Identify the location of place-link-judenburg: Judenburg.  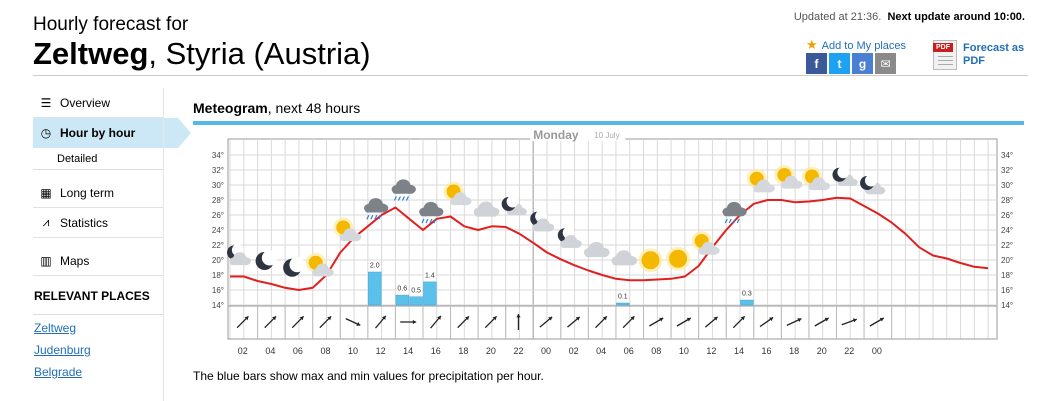
(62, 350).